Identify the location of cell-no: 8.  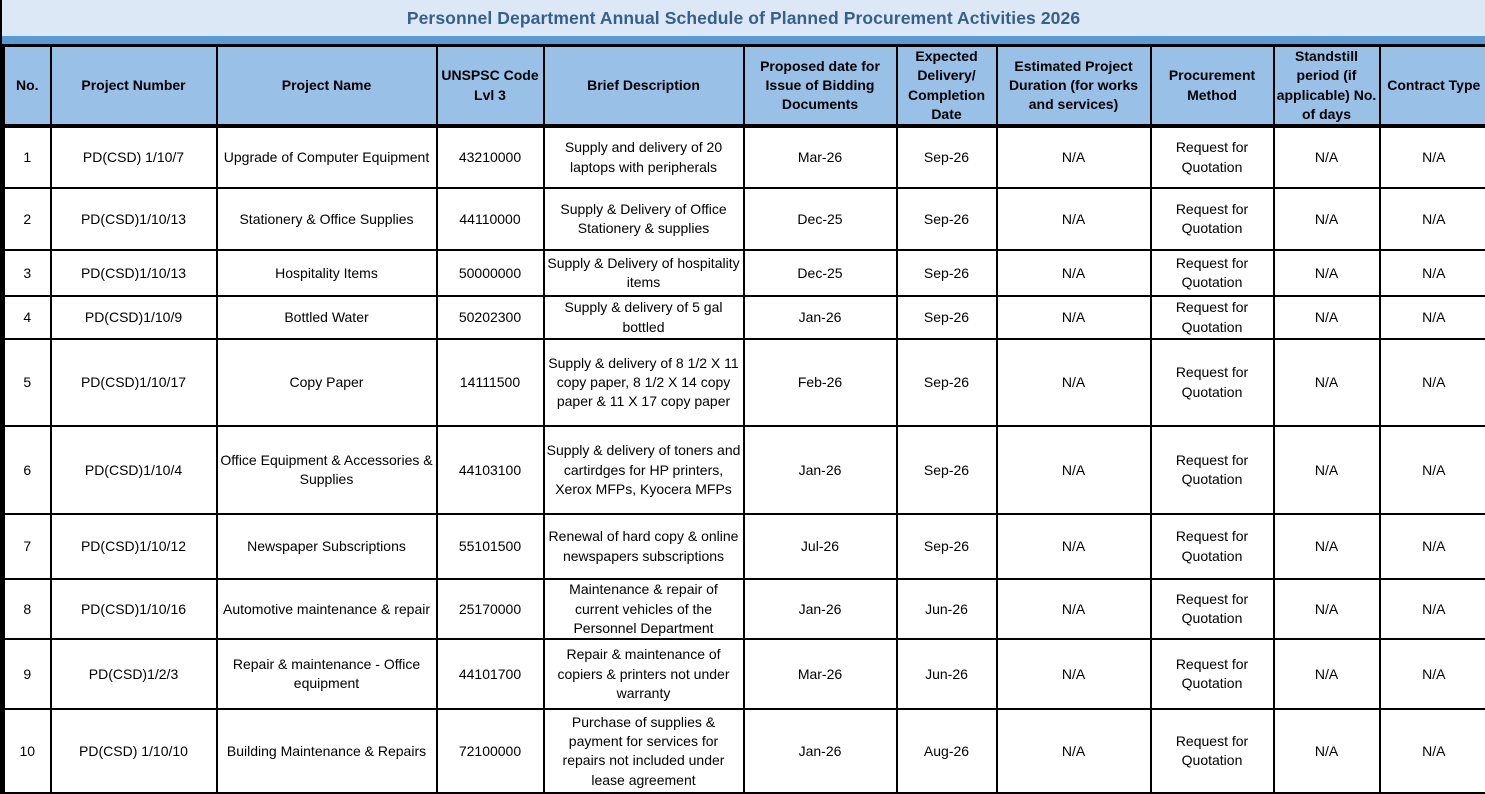
(27, 609).